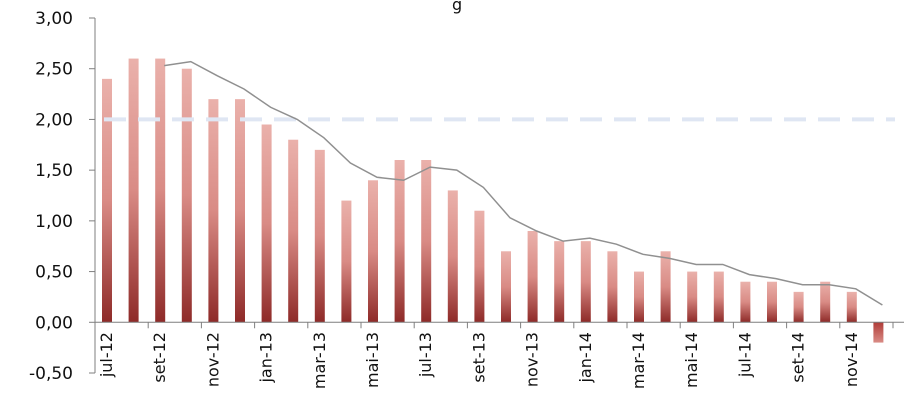 The image size is (904, 412). Describe the element at coordinates (478, 357) in the screenshot. I see `x-tick-label: set-13` at that location.